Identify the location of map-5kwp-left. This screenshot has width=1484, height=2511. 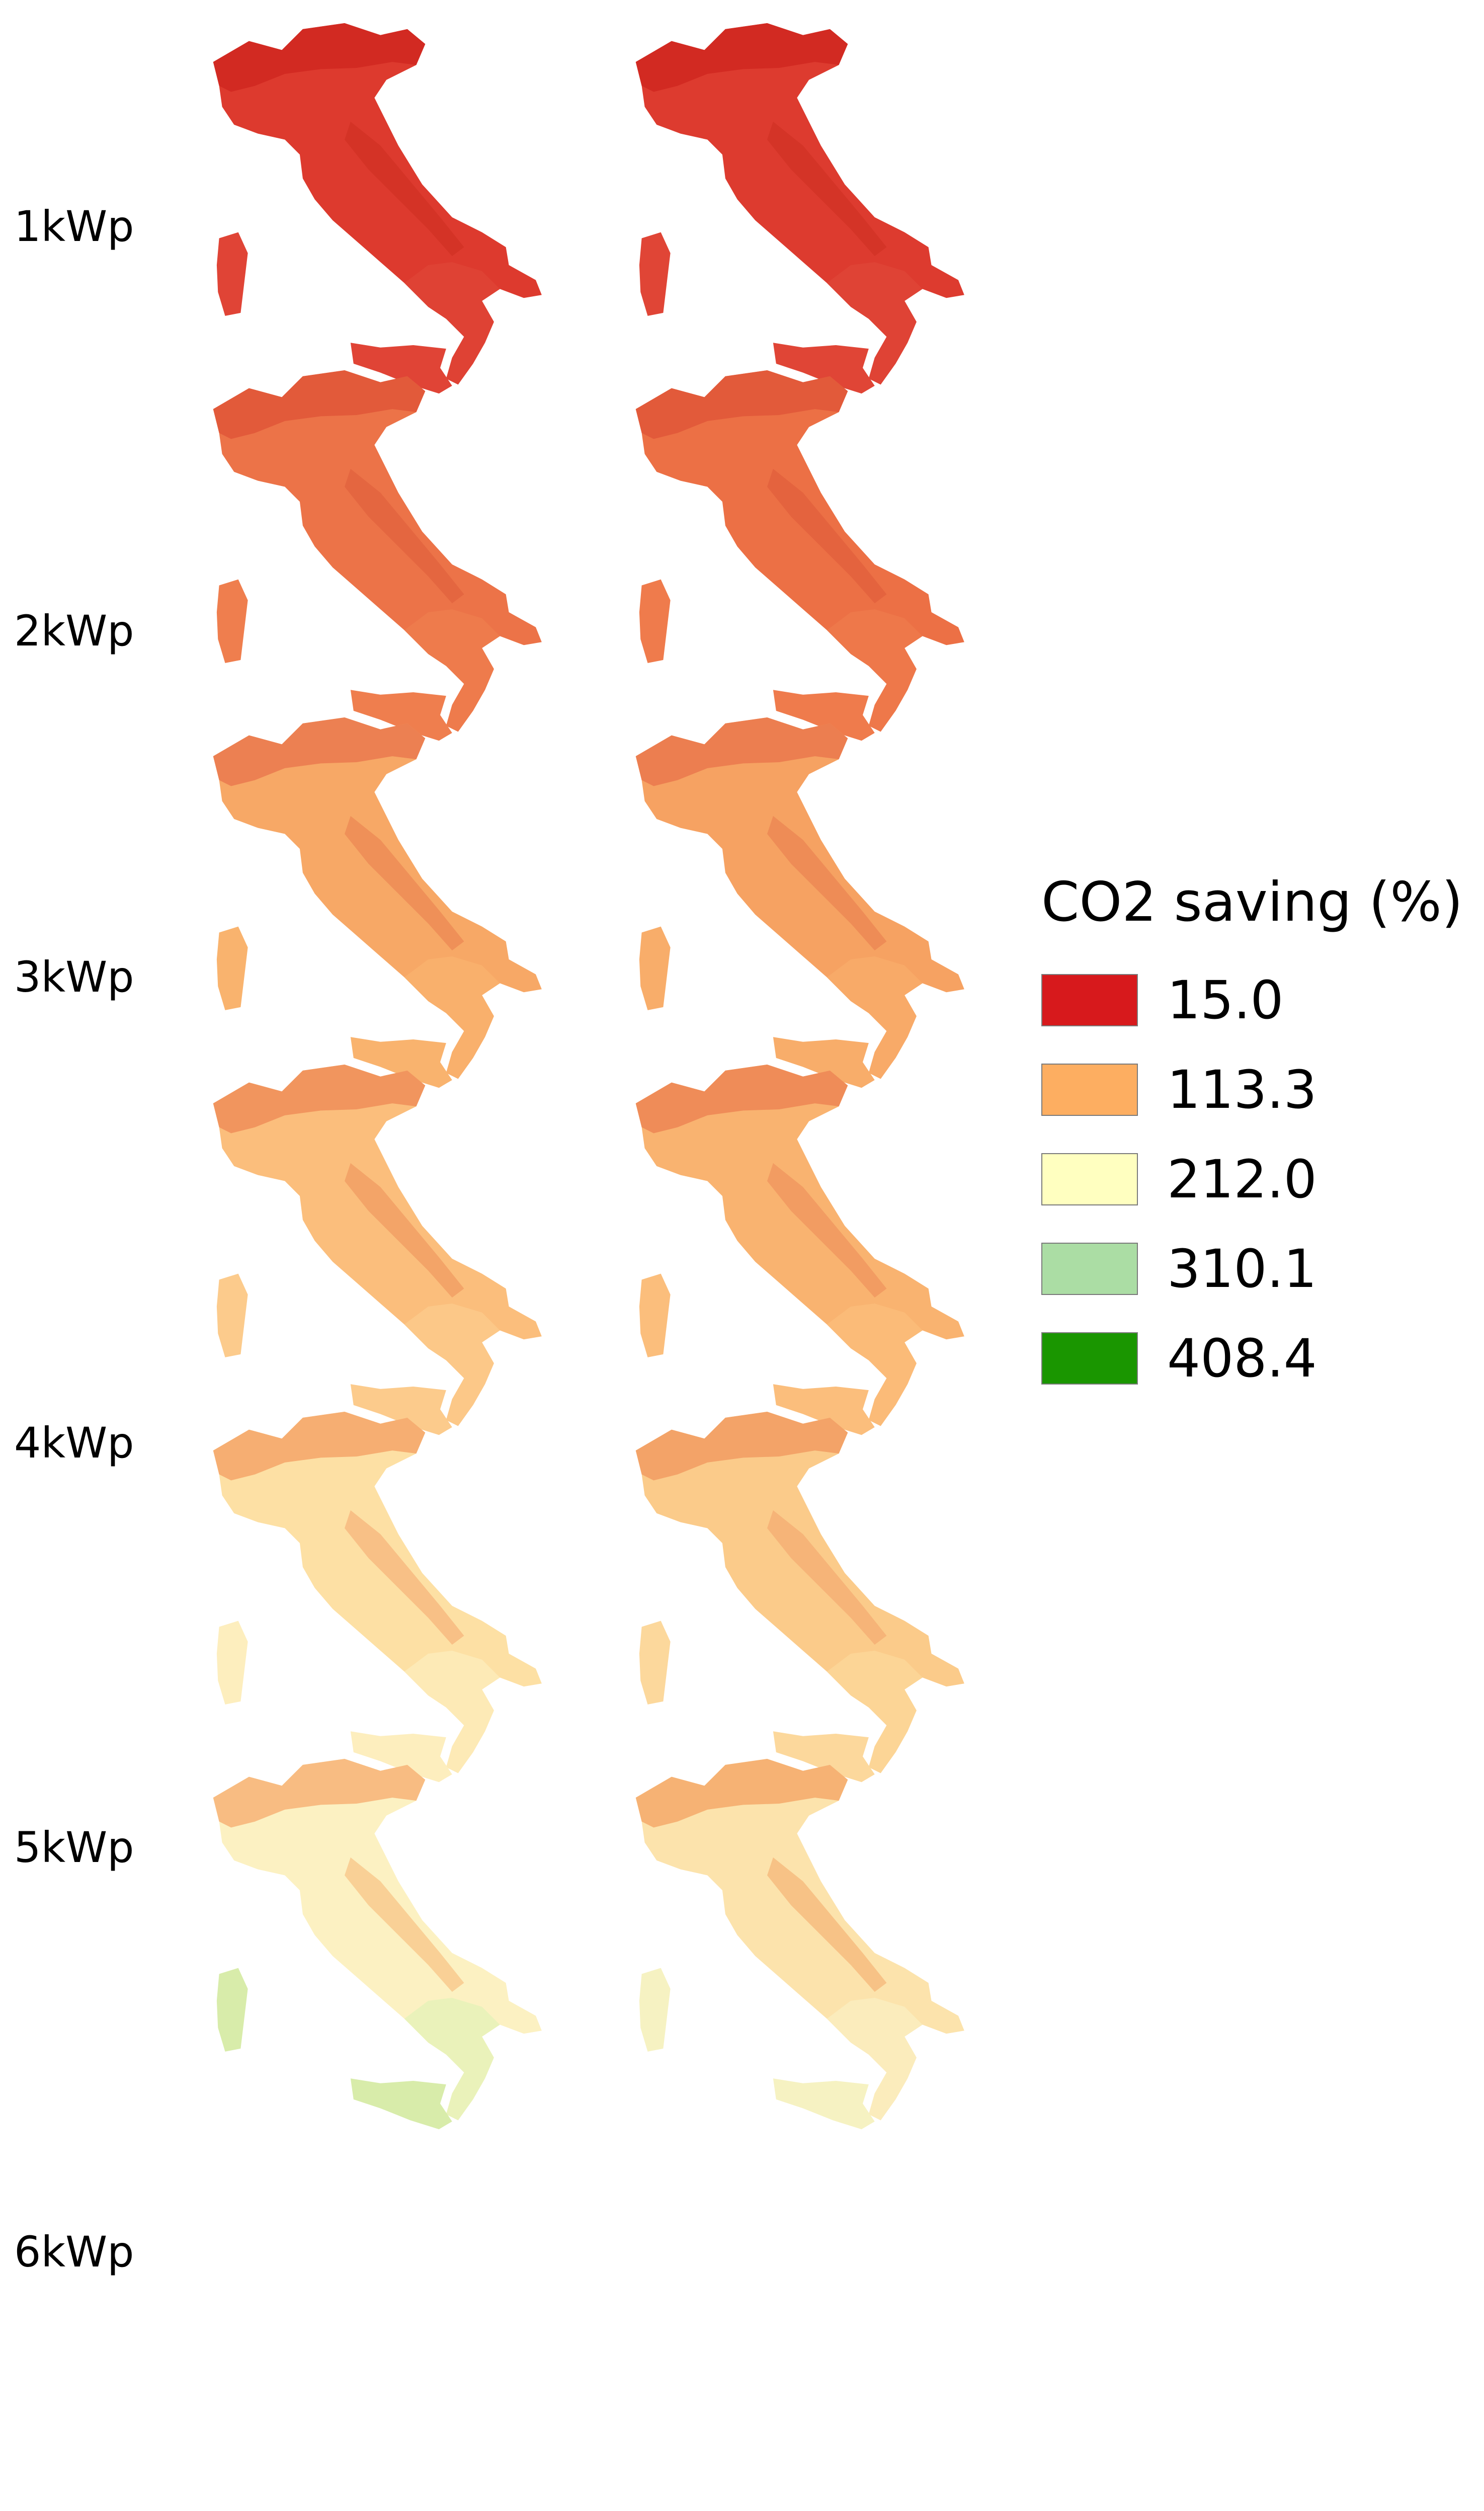
(588, 1600).